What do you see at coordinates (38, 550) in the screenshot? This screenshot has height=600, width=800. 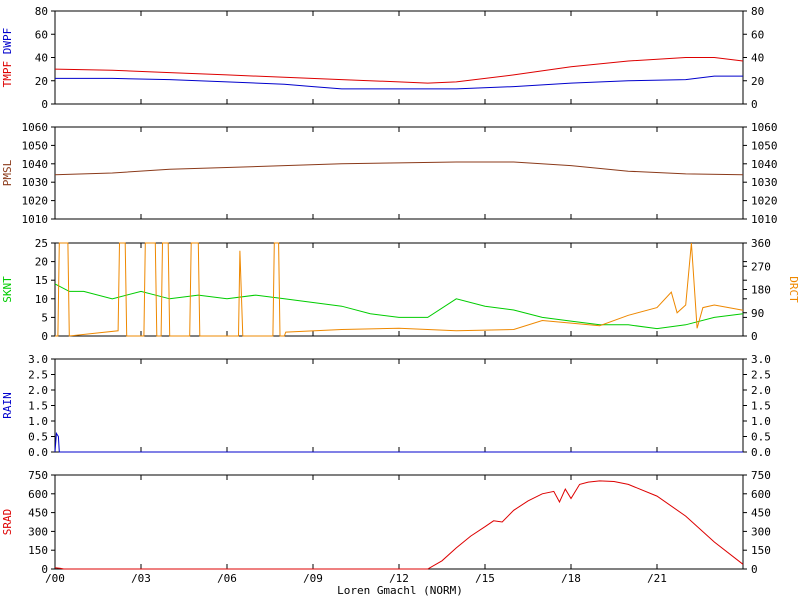 I see `y-tick-label-left: 150` at bounding box center [38, 550].